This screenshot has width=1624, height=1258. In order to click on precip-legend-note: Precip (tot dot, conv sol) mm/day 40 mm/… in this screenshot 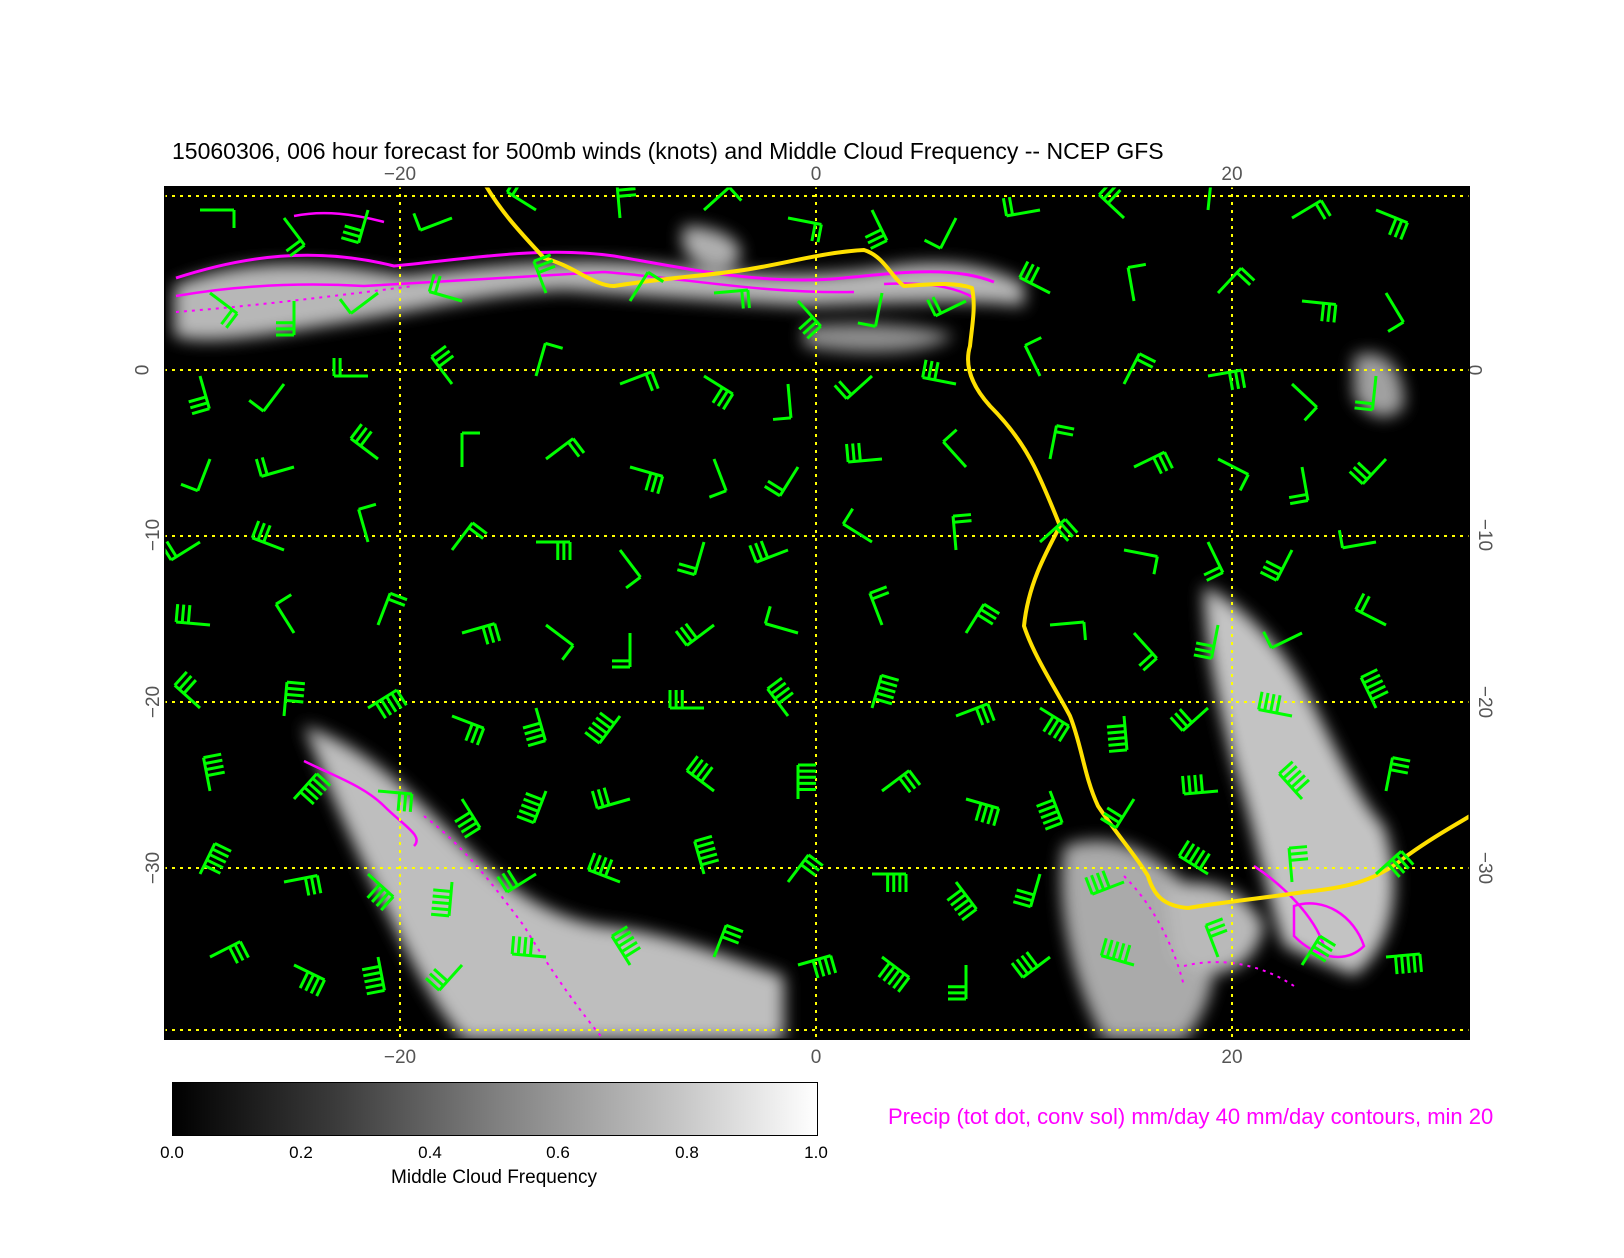, I will do `click(1191, 1116)`.